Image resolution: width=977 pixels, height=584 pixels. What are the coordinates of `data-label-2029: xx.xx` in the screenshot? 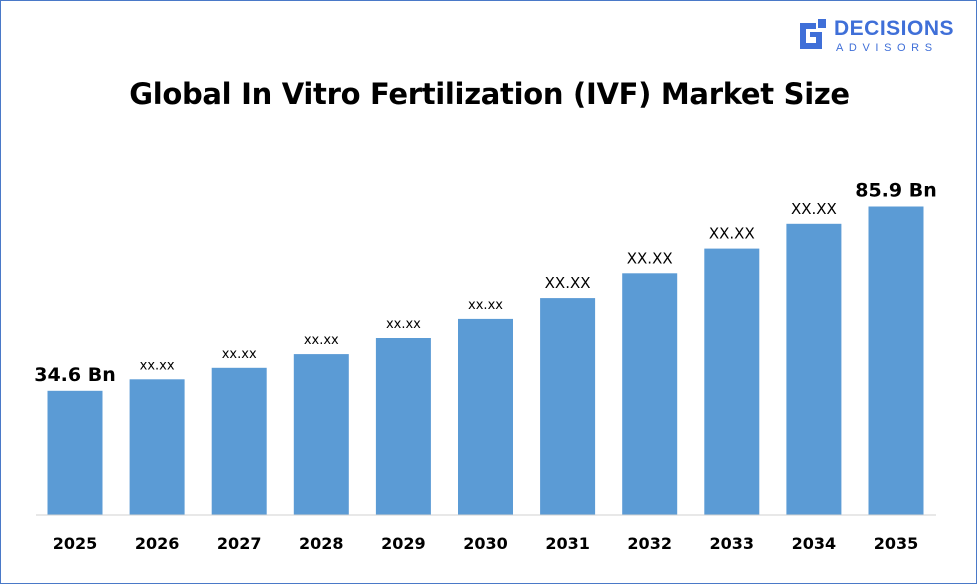 It's located at (403, 324).